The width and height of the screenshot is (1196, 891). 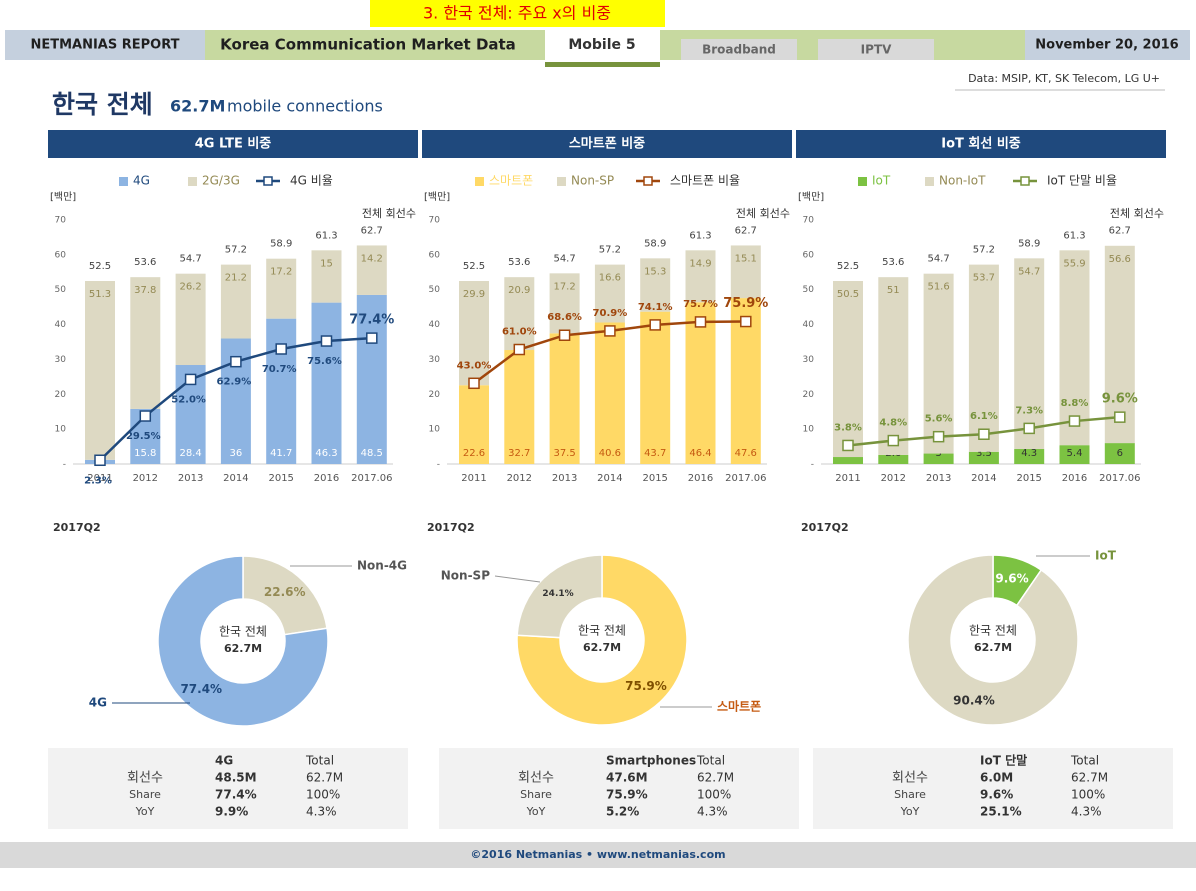 I want to click on callout-label: 스마트폰, so click(x=739, y=706).